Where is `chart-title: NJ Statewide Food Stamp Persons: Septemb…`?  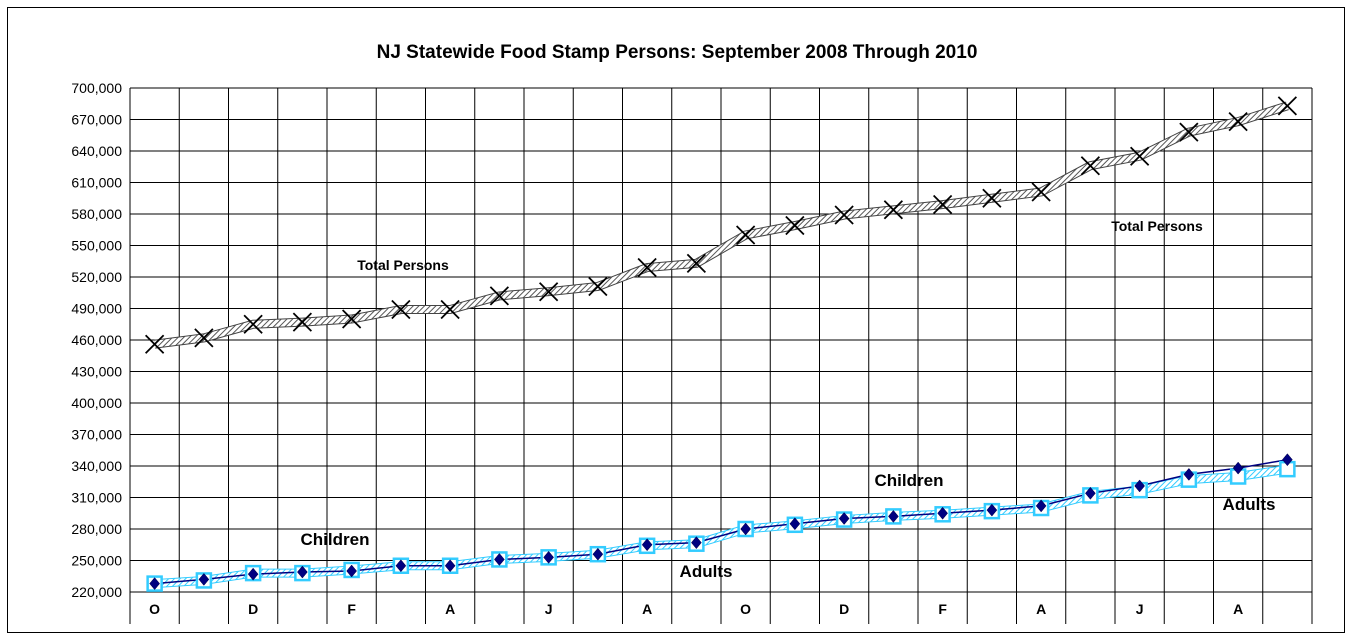
chart-title: NJ Statewide Food Stamp Persons: Septemb… is located at coordinates (677, 52).